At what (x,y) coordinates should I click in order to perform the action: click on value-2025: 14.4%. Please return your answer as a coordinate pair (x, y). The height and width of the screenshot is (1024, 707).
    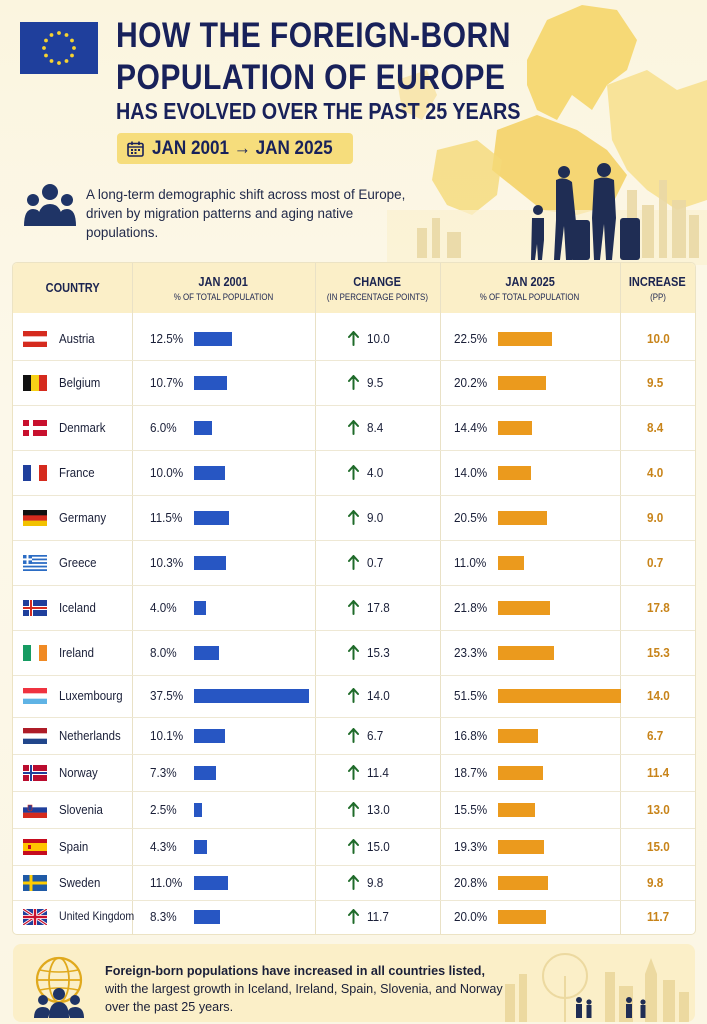
    Looking at the image, I should click on (471, 427).